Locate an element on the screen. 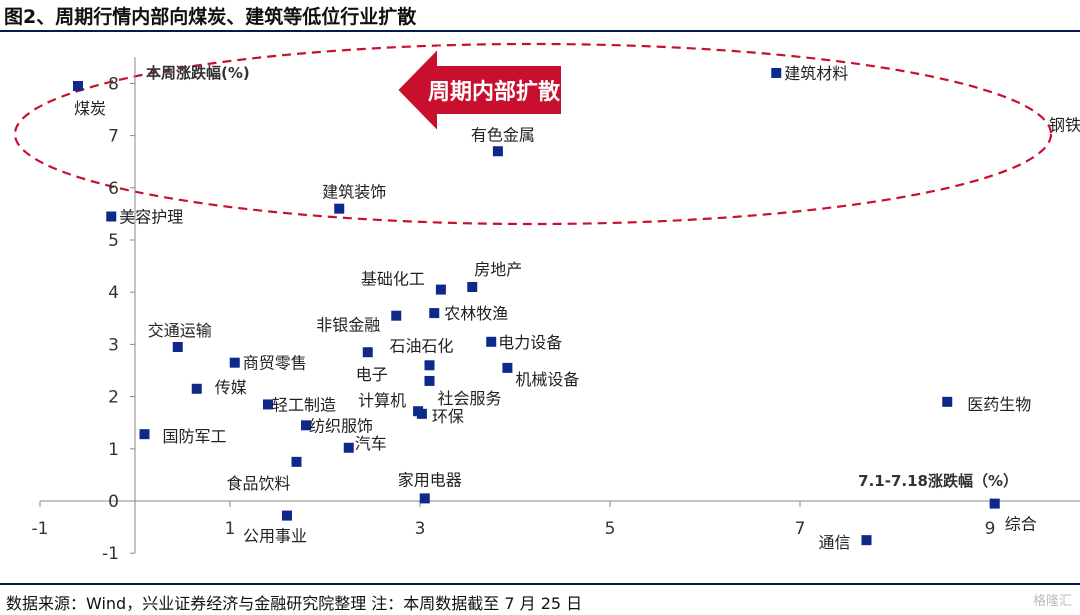 This screenshot has height=615, width=1080. y-tick-label: -1 is located at coordinates (110, 554).